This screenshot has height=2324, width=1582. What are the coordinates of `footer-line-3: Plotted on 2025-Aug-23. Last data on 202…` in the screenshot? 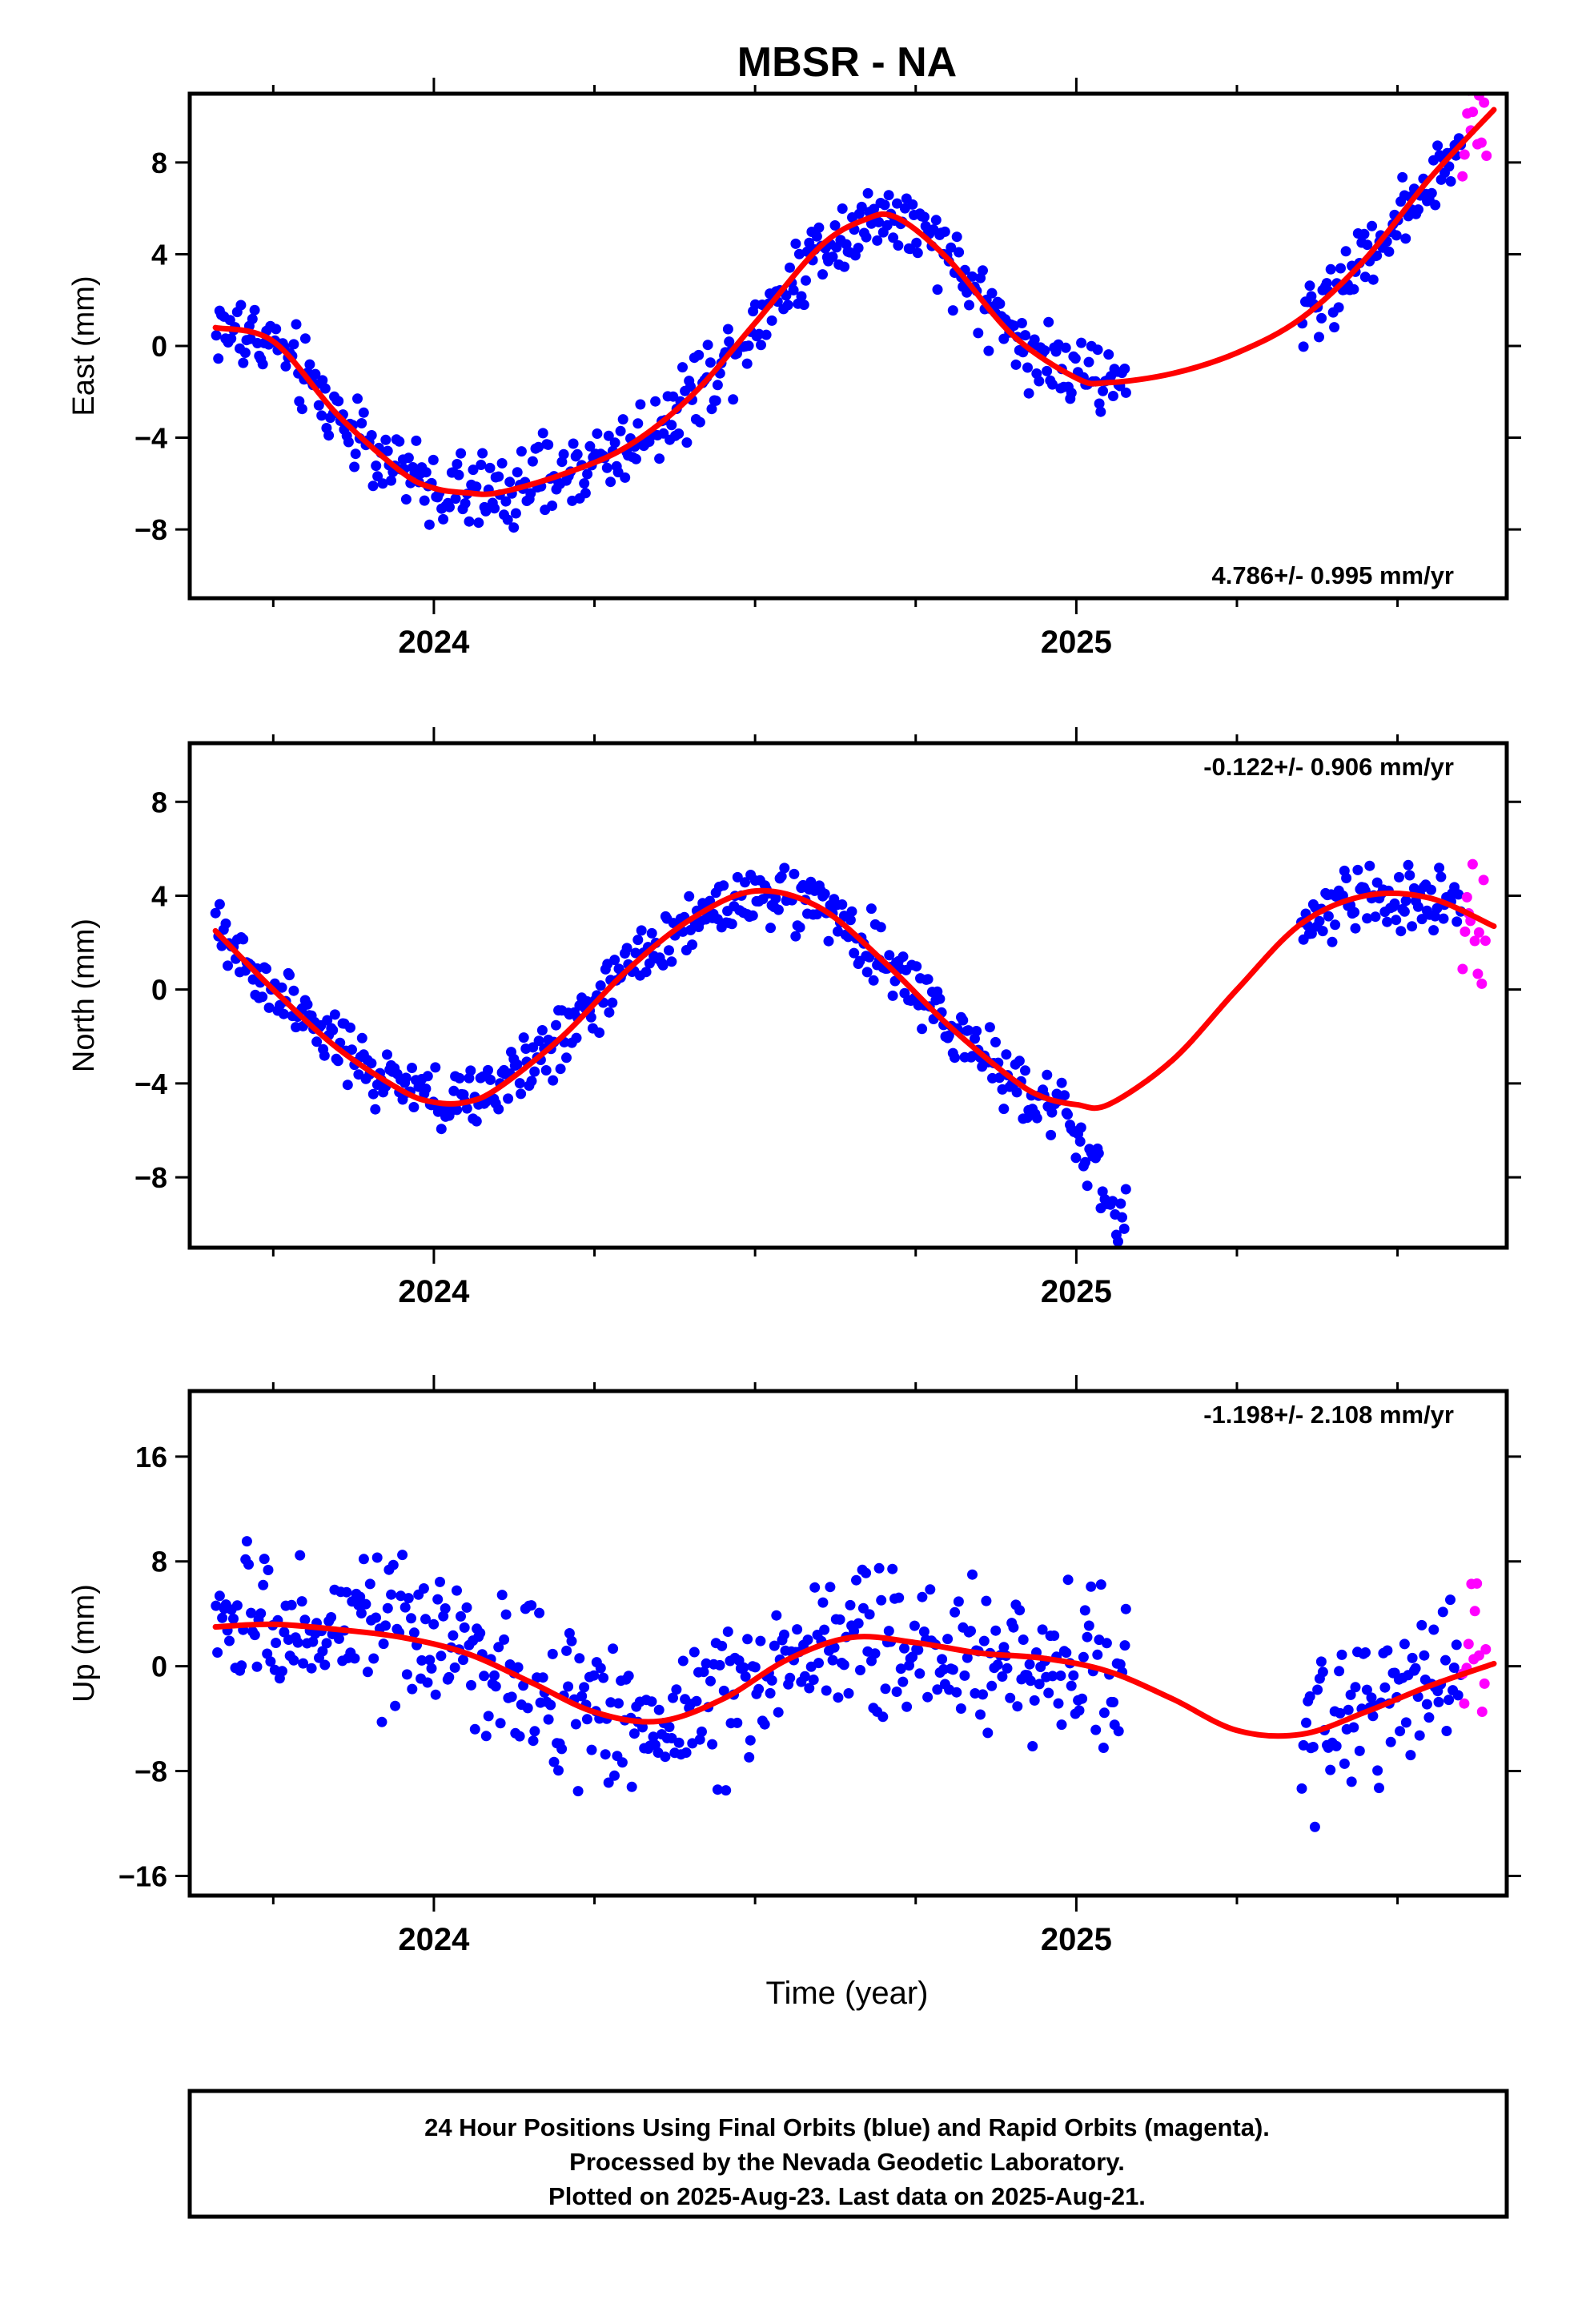 It's located at (847, 2196).